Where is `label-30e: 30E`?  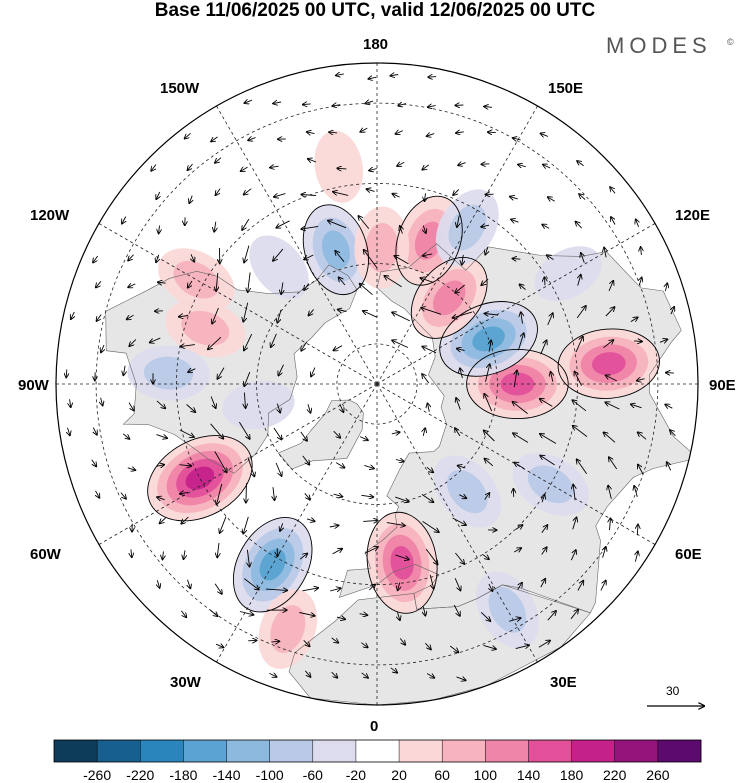 label-30e: 30E is located at coordinates (563, 682).